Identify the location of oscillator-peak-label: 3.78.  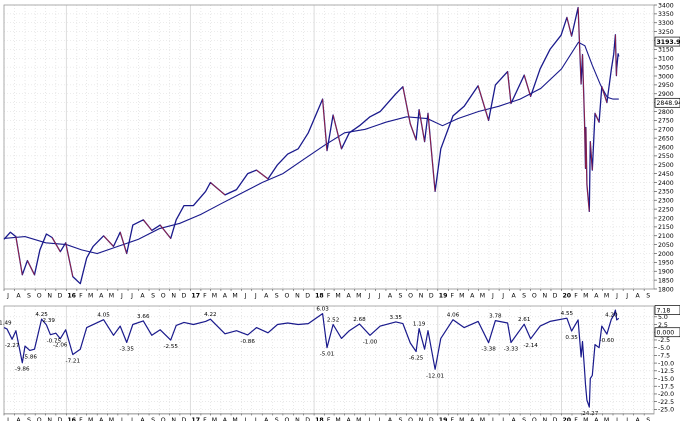
(495, 317).